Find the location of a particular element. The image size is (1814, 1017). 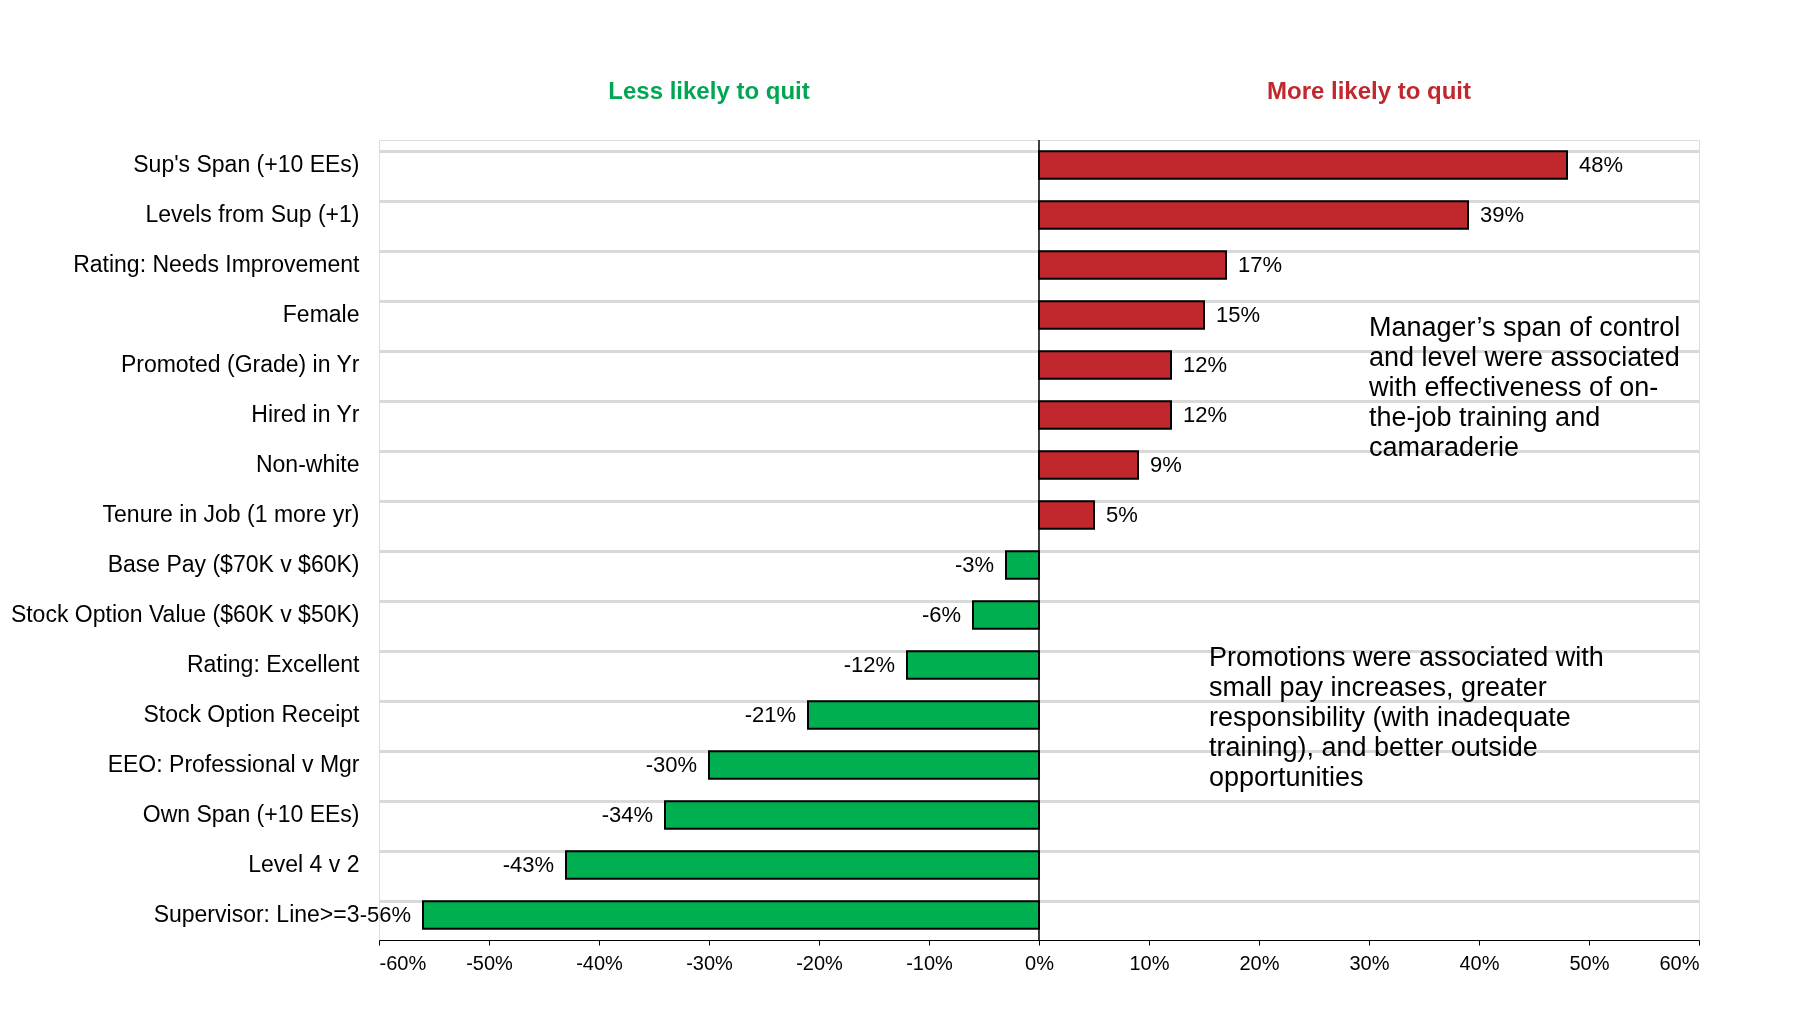

data-label: 15% is located at coordinates (1238, 314).